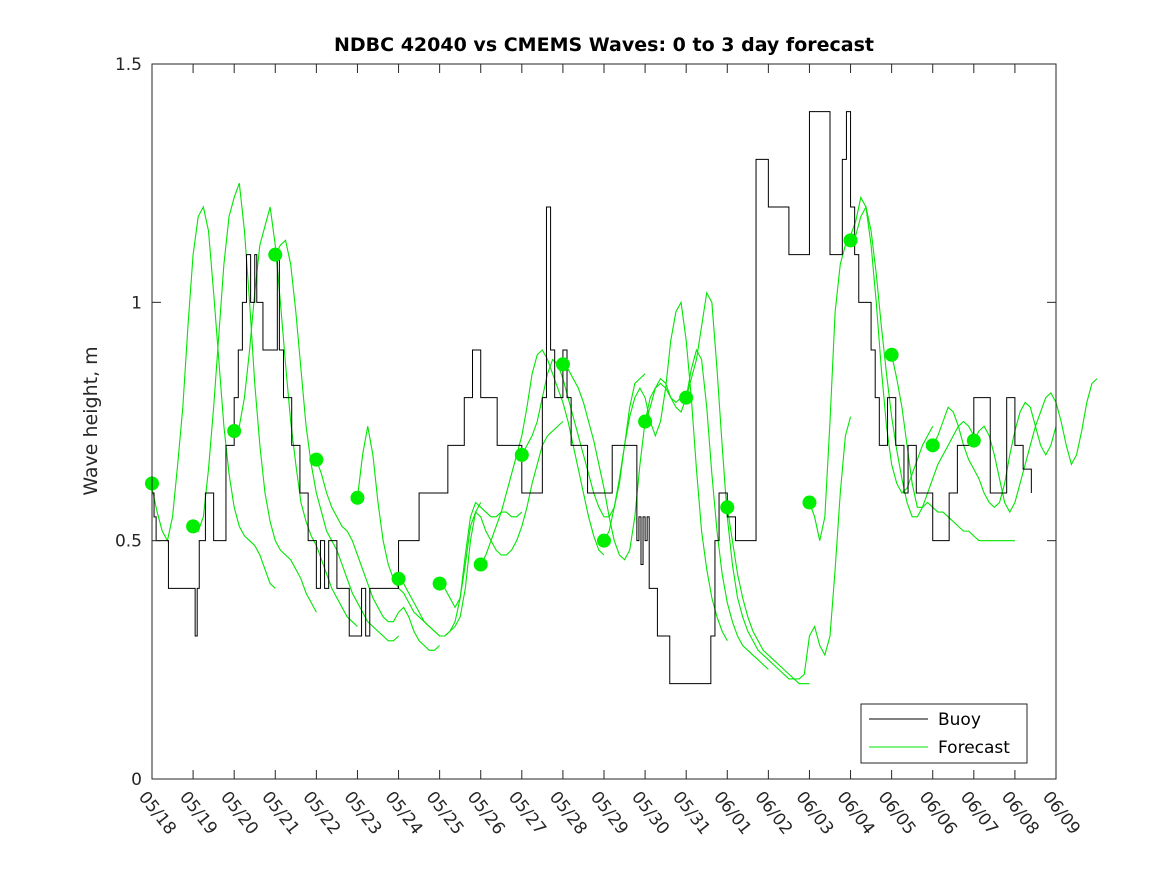  Describe the element at coordinates (136, 780) in the screenshot. I see `y-tick-label: 0` at that location.